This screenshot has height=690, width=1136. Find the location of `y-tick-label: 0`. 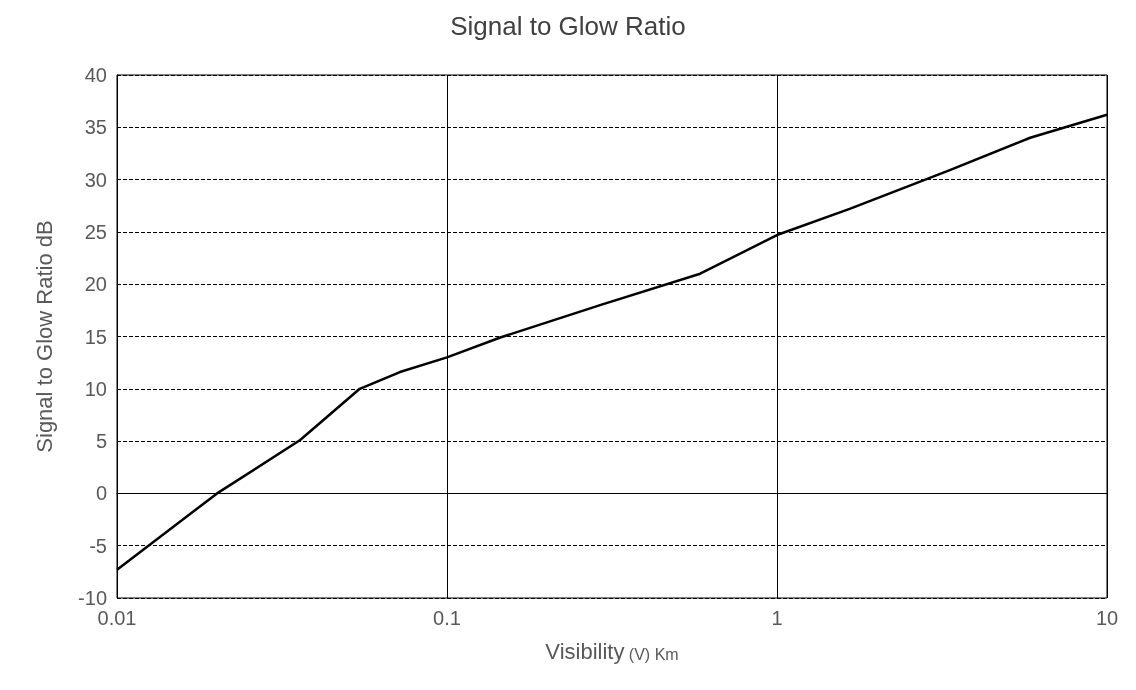

y-tick-label: 0 is located at coordinates (101, 493).